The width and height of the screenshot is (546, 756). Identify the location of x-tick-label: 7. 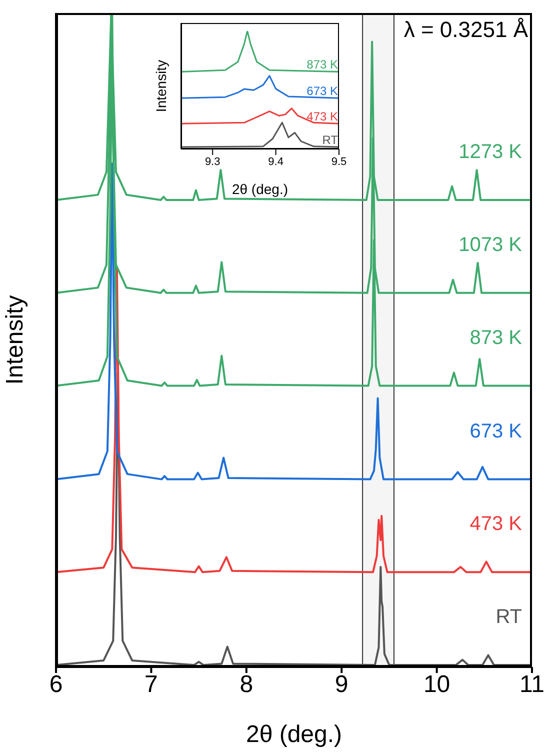
(151, 684).